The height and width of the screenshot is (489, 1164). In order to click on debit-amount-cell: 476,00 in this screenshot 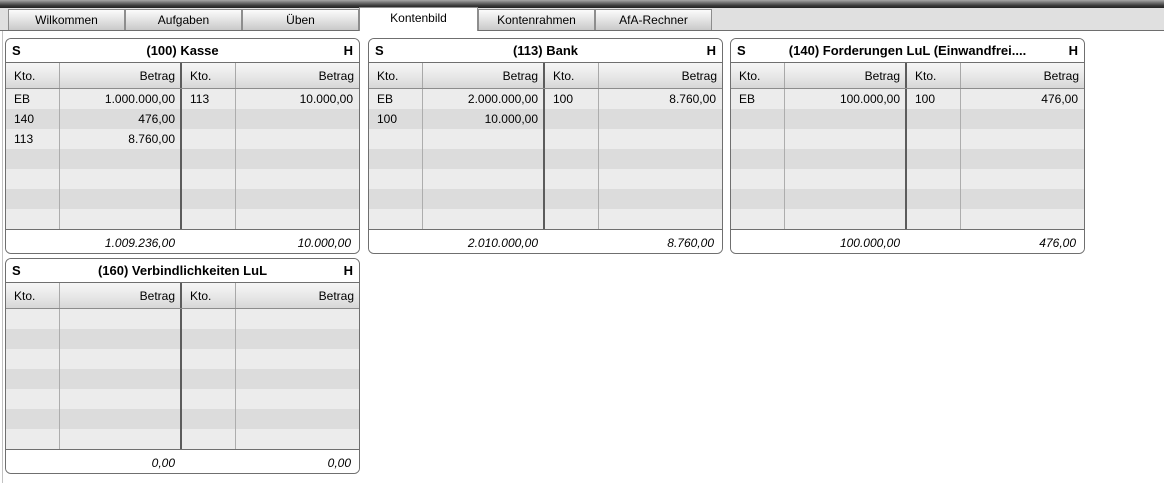, I will do `click(156, 119)`.